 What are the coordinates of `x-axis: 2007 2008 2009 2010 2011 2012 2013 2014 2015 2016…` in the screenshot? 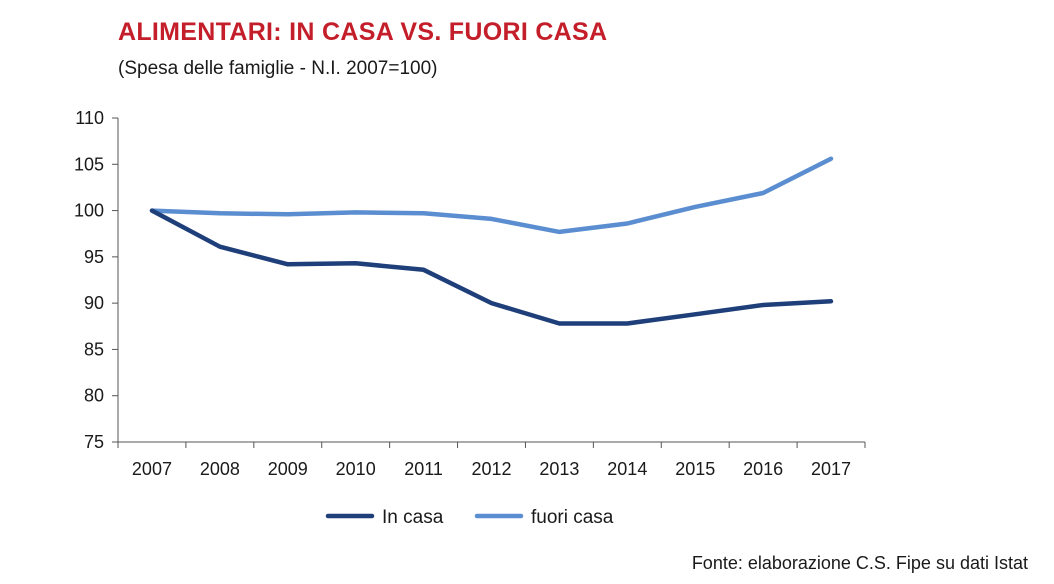 It's located at (491, 460).